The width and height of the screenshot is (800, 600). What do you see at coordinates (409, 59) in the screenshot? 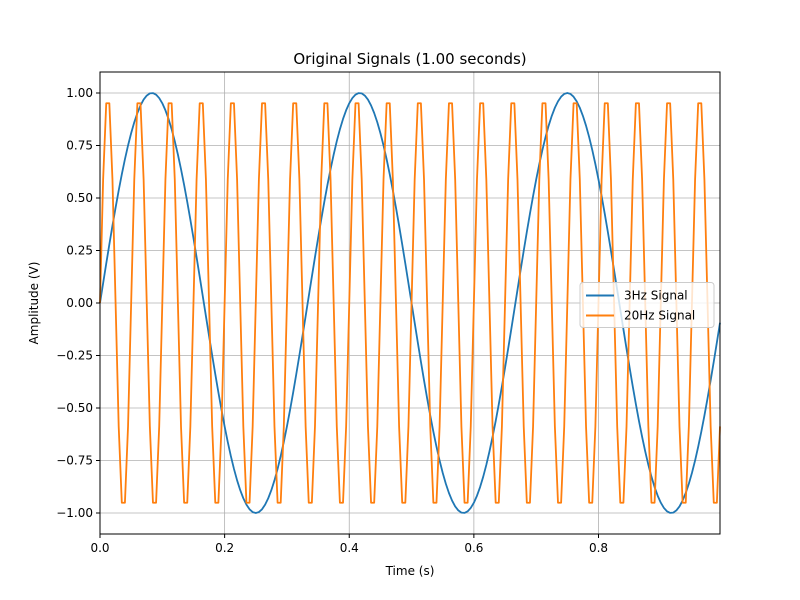
I see `chart-title: Original Signals (1.00 seconds)` at bounding box center [409, 59].